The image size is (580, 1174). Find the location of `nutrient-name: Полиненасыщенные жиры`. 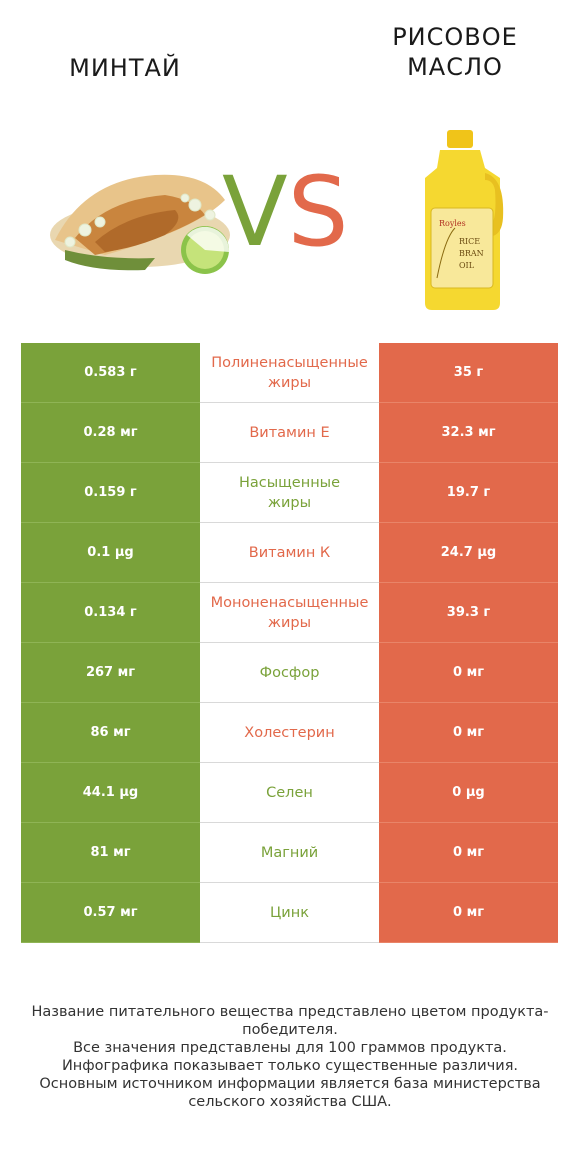

nutrient-name: Полиненасыщенные жиры is located at coordinates (289, 373).